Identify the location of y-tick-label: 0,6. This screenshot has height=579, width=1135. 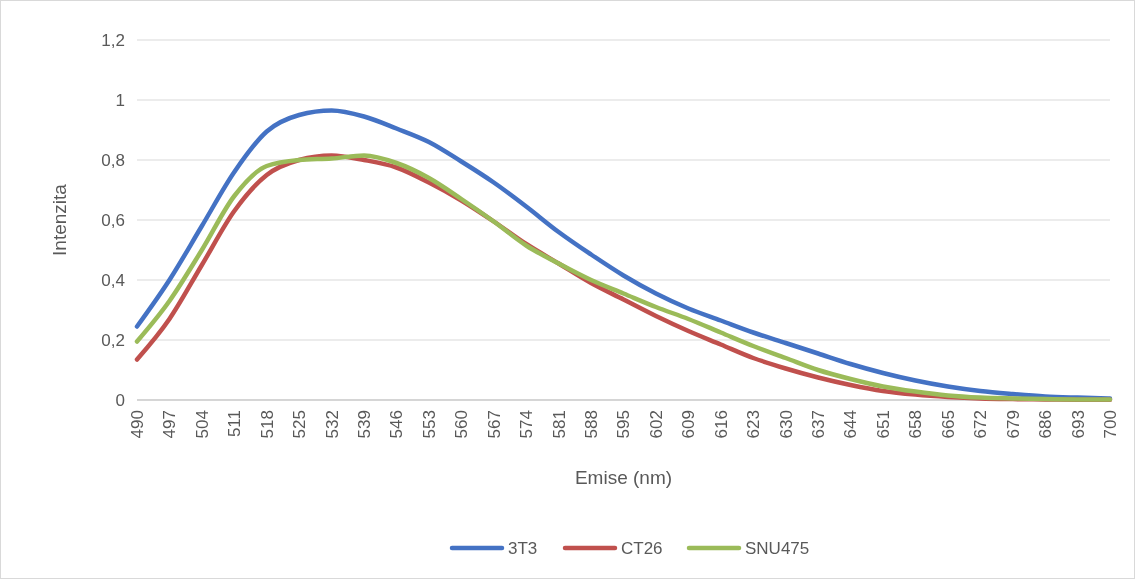
(113, 220).